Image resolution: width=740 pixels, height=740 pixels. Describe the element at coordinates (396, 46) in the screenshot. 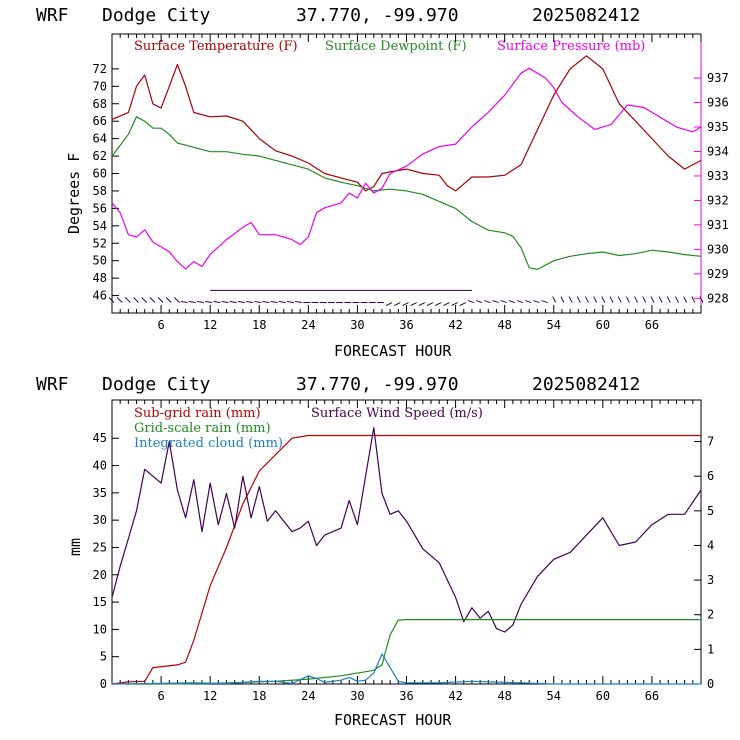

I see `legend-dew: Surface Dewpoint (F)` at that location.